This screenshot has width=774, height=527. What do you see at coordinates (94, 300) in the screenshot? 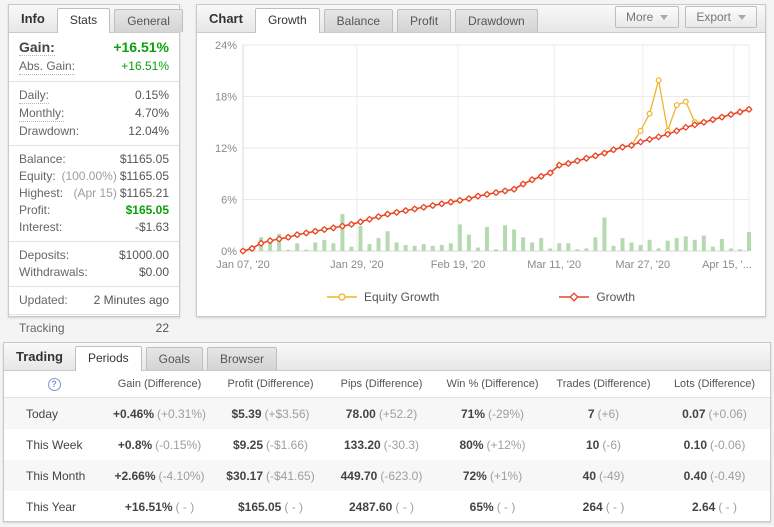
I see `stat-row-updated: Updated: 2 Minutes ago` at bounding box center [94, 300].